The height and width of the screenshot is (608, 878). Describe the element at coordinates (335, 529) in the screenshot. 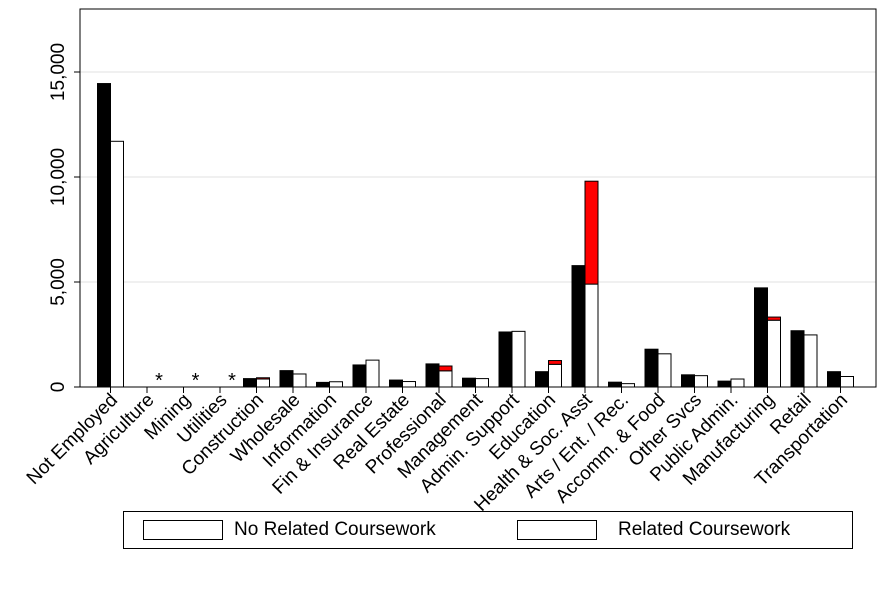

I see `legend-label-no-related: No Related Coursework` at that location.